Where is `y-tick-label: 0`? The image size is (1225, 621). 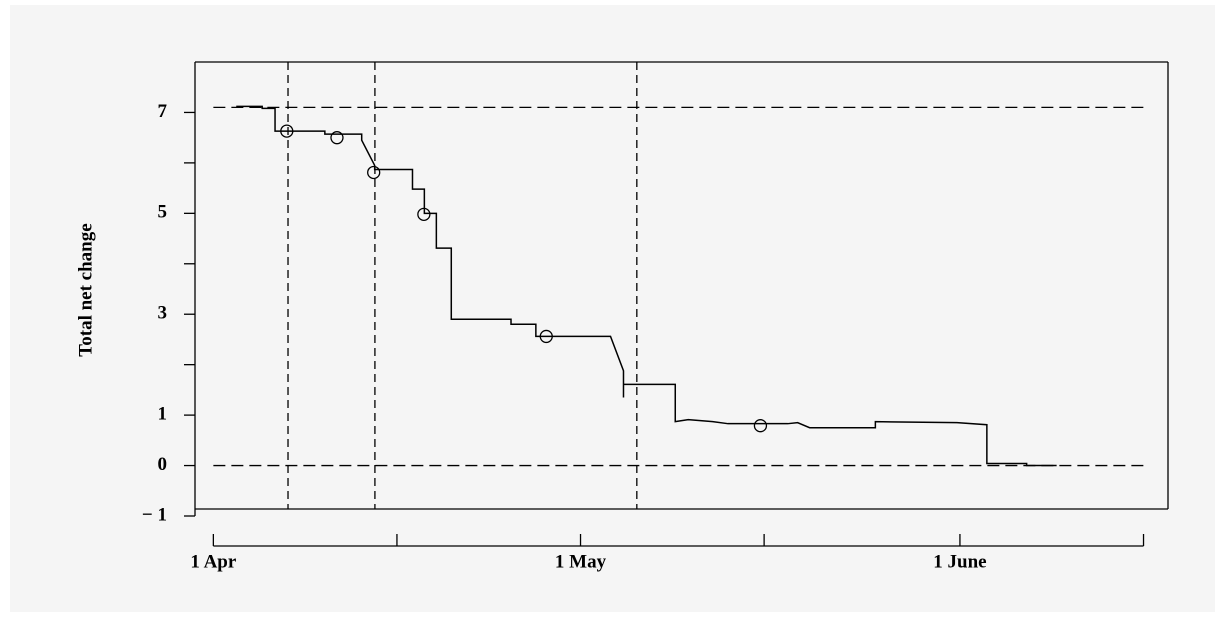
y-tick-label: 0 is located at coordinates (163, 464).